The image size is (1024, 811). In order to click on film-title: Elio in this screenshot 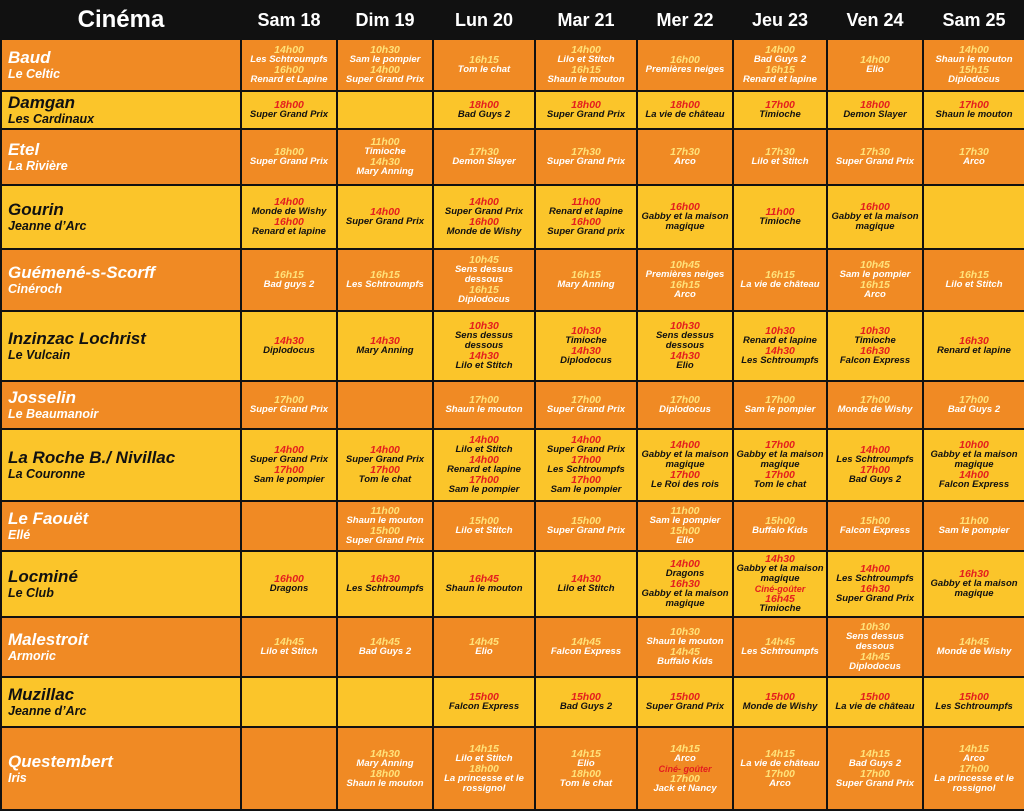, I will do `click(484, 651)`.